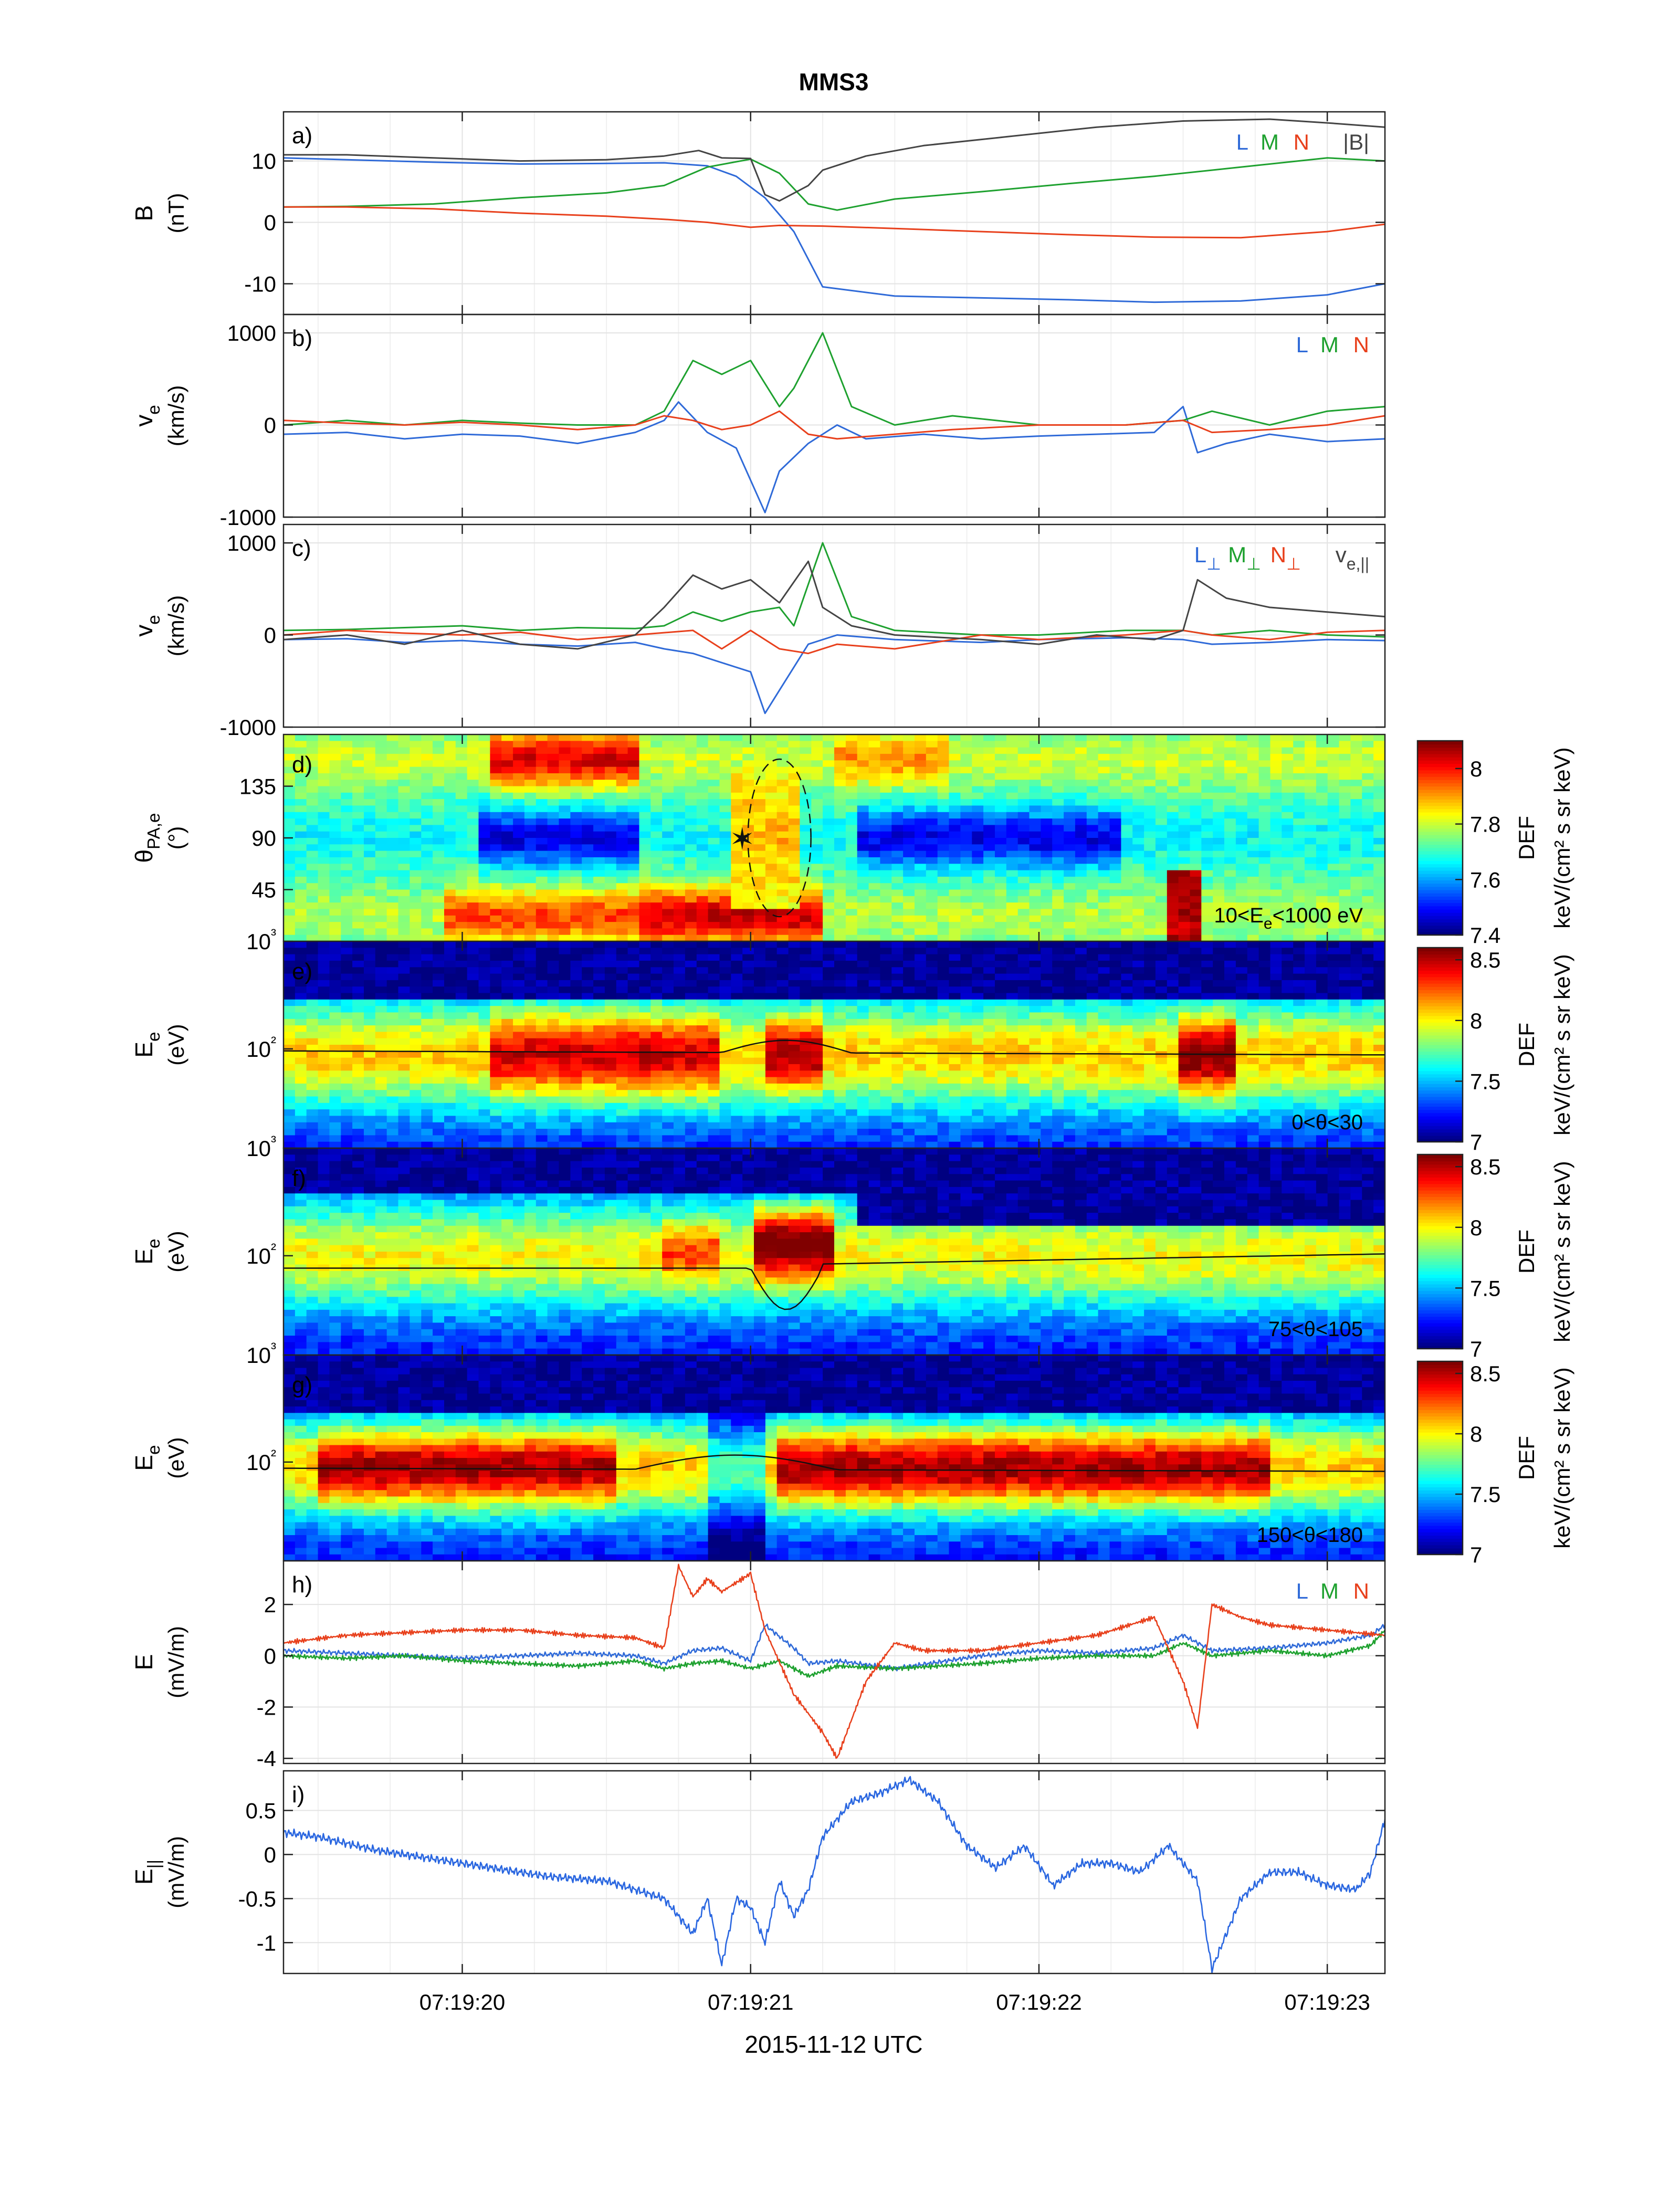 This screenshot has width=1680, height=2205. What do you see at coordinates (257, 786) in the screenshot?
I see `y-tick-label: 135` at bounding box center [257, 786].